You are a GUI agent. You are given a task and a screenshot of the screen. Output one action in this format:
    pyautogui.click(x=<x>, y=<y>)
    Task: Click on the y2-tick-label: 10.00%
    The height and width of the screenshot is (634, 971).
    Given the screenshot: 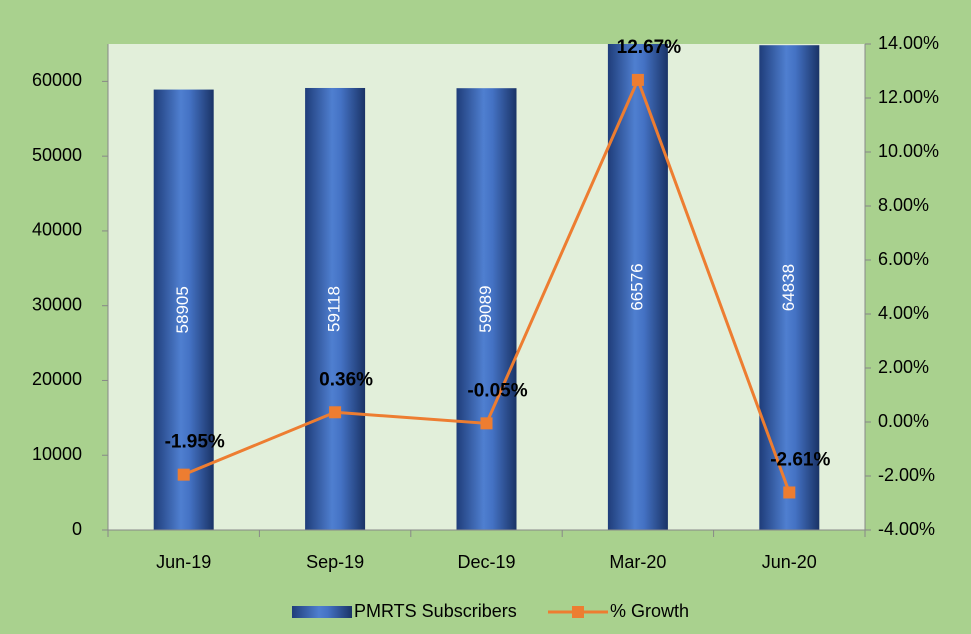 What is the action you would take?
    pyautogui.click(x=908, y=151)
    